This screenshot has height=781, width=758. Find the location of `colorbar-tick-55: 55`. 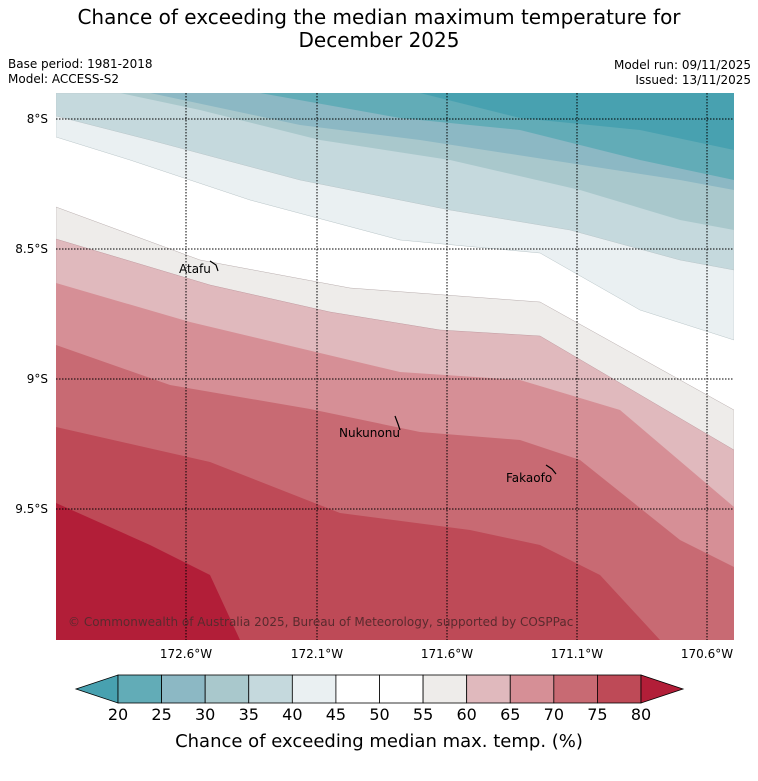

colorbar-tick-55: 55 is located at coordinates (423, 714).